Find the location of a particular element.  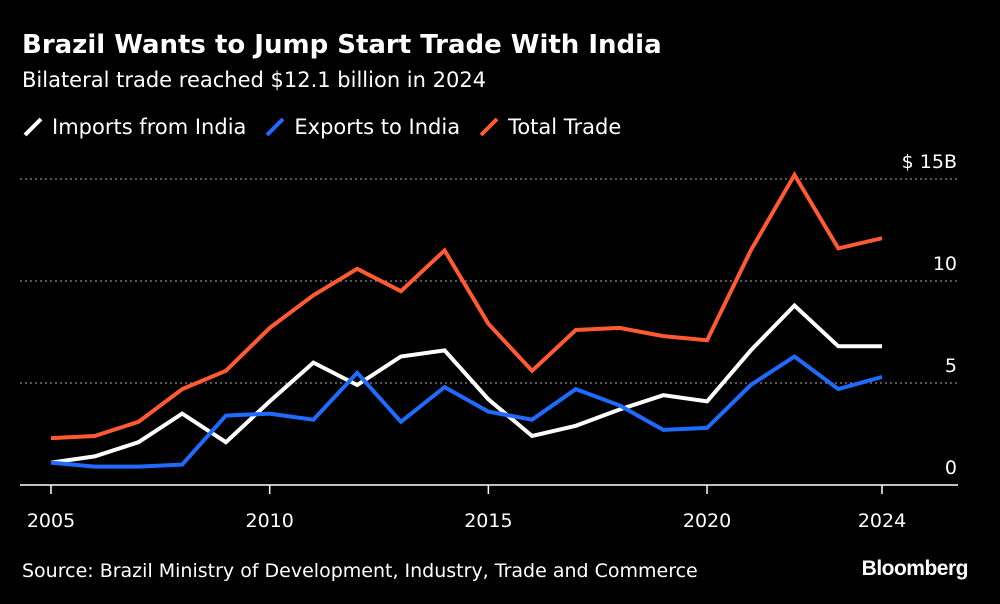

legend-swatch-total is located at coordinates (489, 127).